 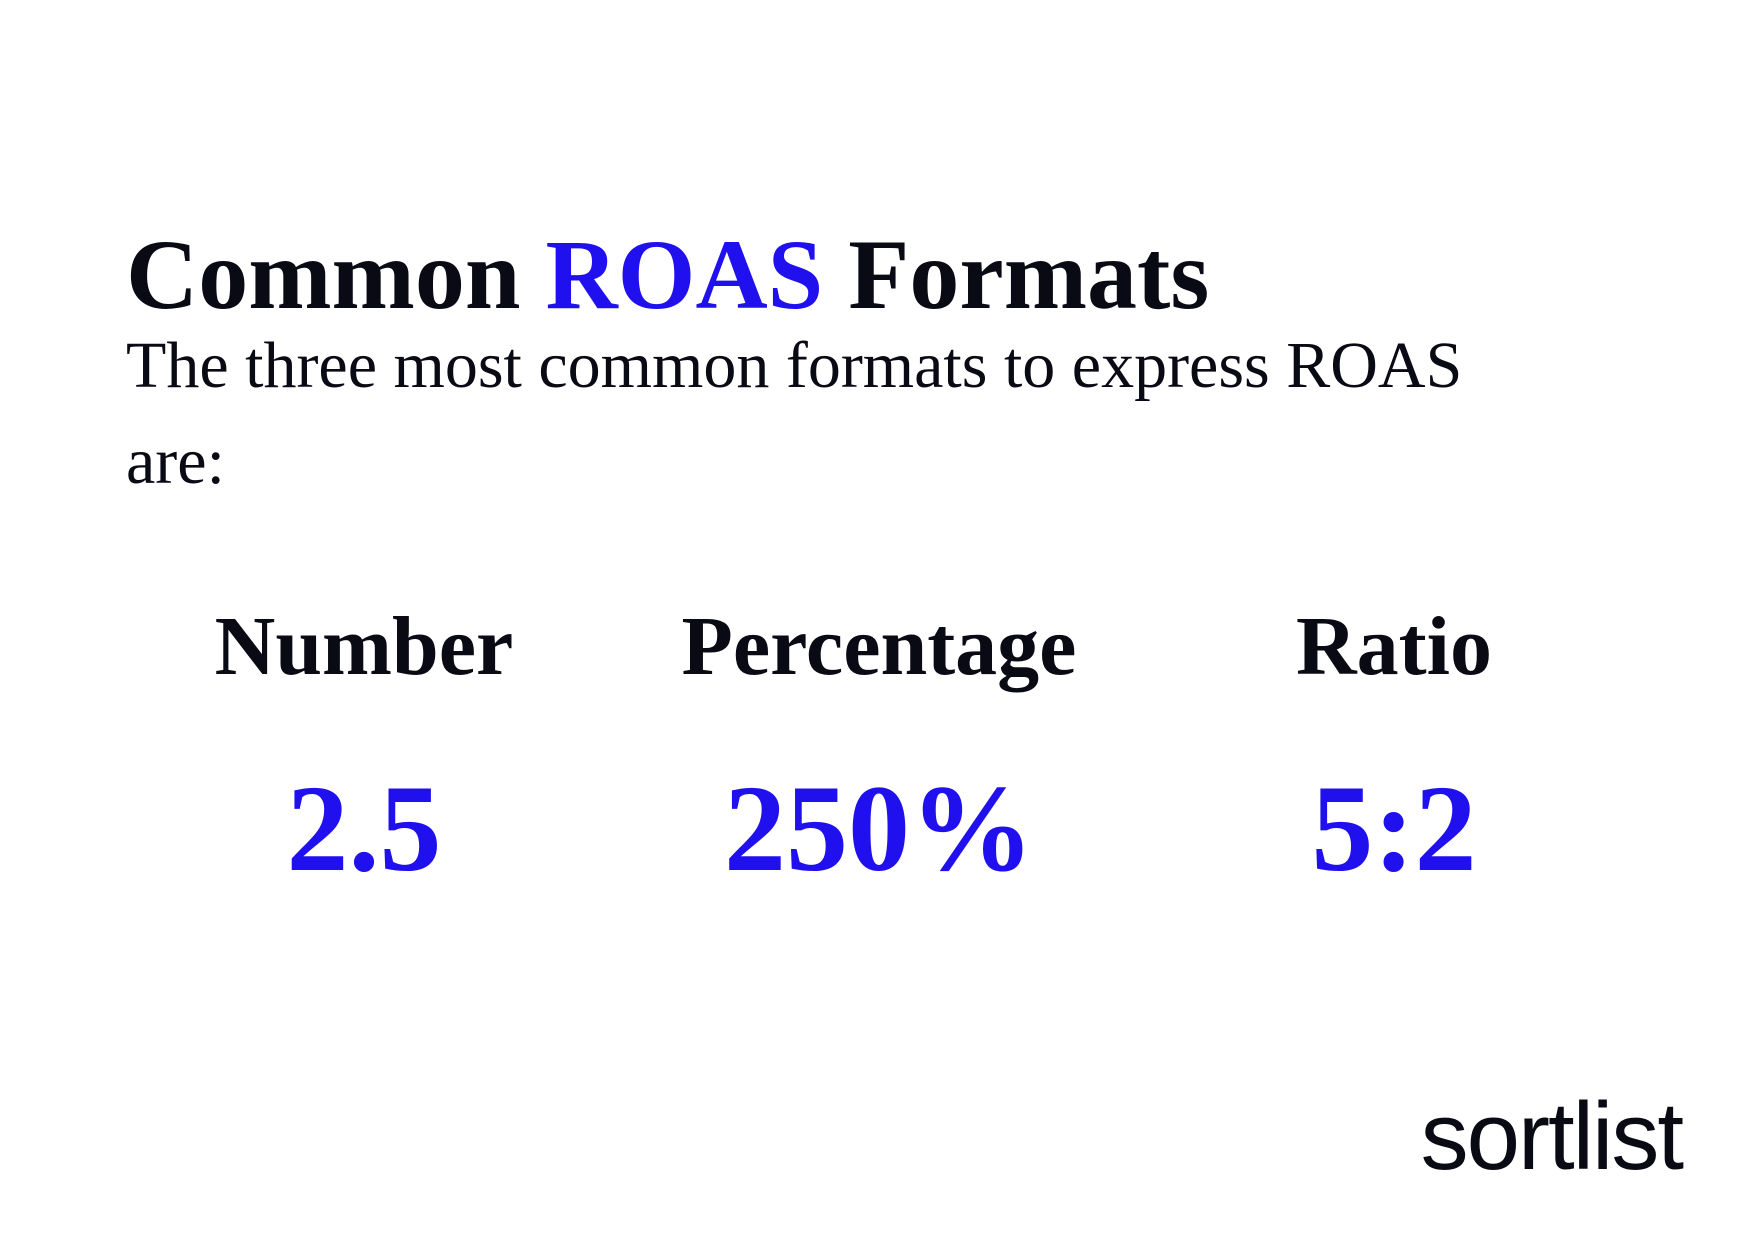 I want to click on sortlist-logo: sortlist, so click(x=1552, y=1136).